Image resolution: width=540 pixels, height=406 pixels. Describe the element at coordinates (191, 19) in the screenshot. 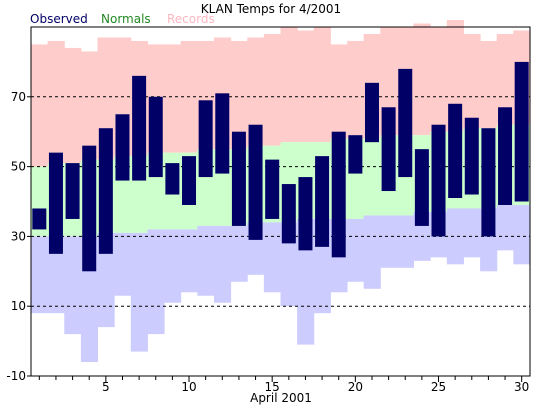

I see `legend-records: Records` at that location.